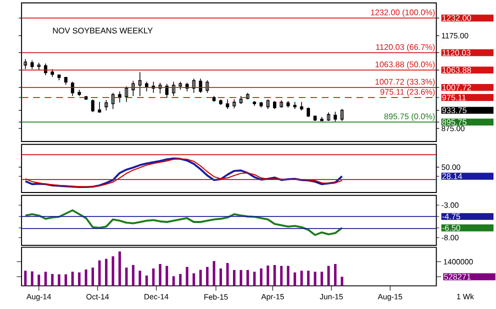  Describe the element at coordinates (451, 228) in the screenshot. I see `y-tick-label: -6.50` at that location.